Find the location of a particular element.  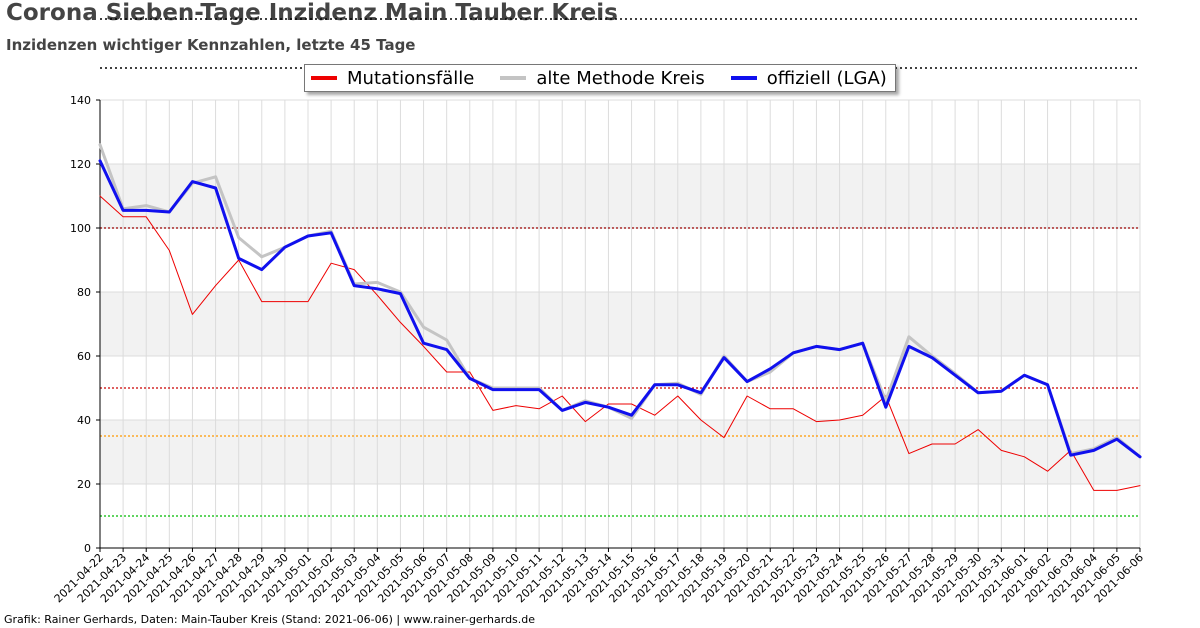

y-tick-label: 120 is located at coordinates (80, 164).